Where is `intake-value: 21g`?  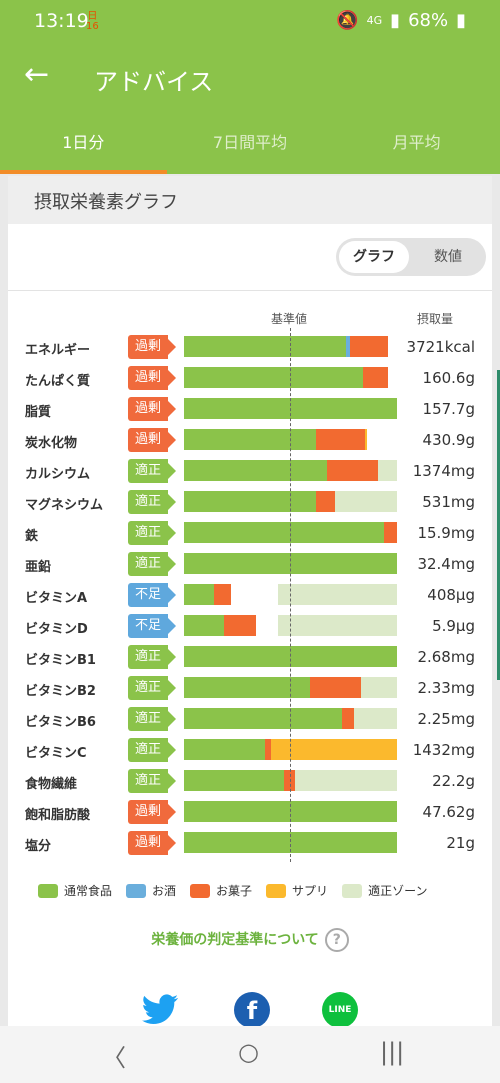
intake-value: 21g is located at coordinates (460, 843).